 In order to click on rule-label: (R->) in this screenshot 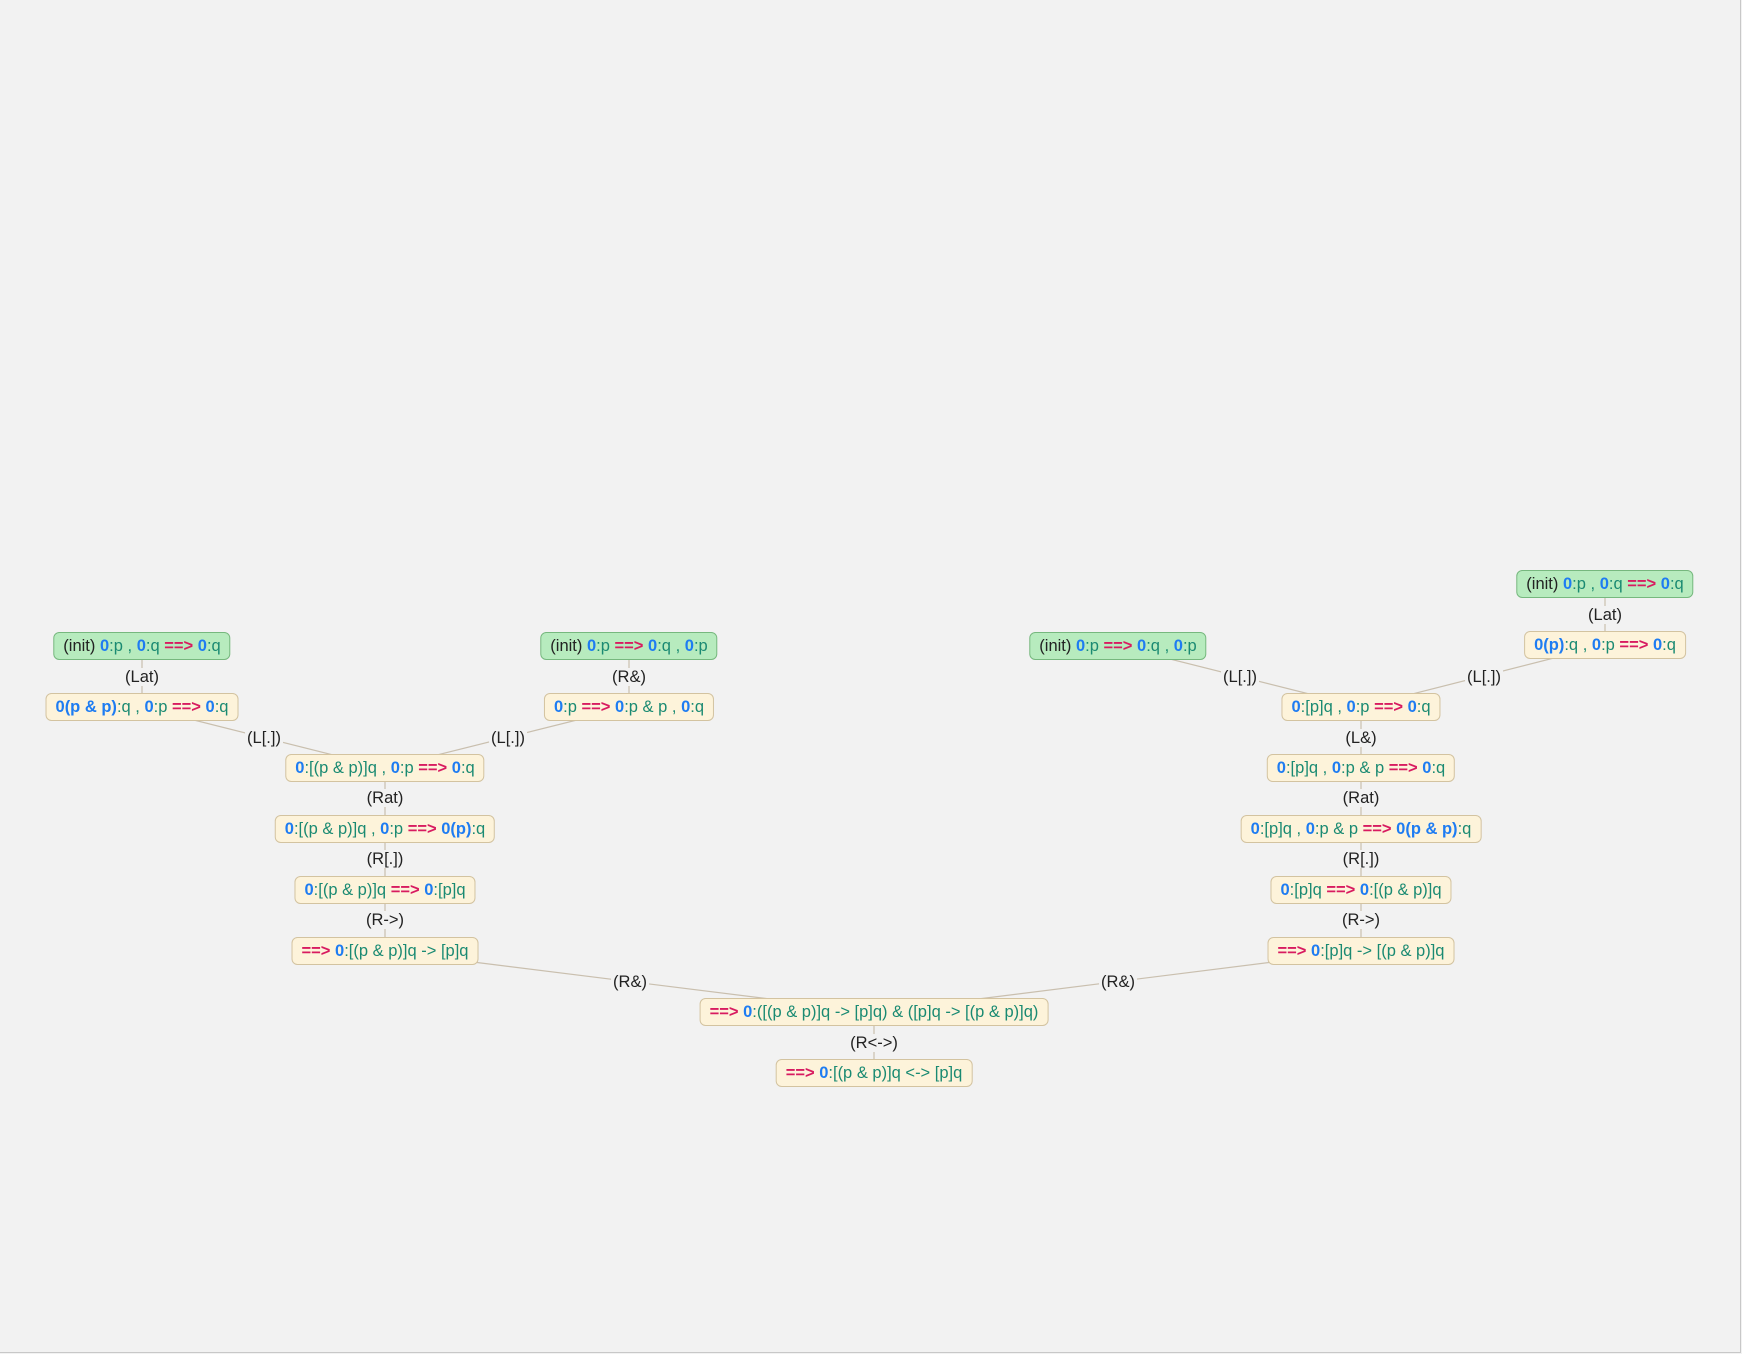, I will do `click(385, 920)`.